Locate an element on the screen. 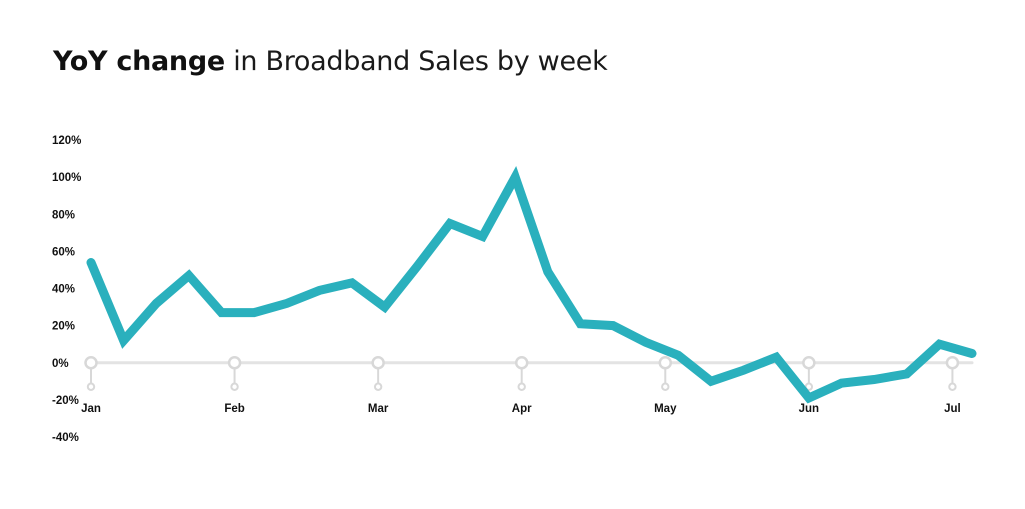 This screenshot has width=1025, height=509. x-tick-label: Apr is located at coordinates (522, 409).